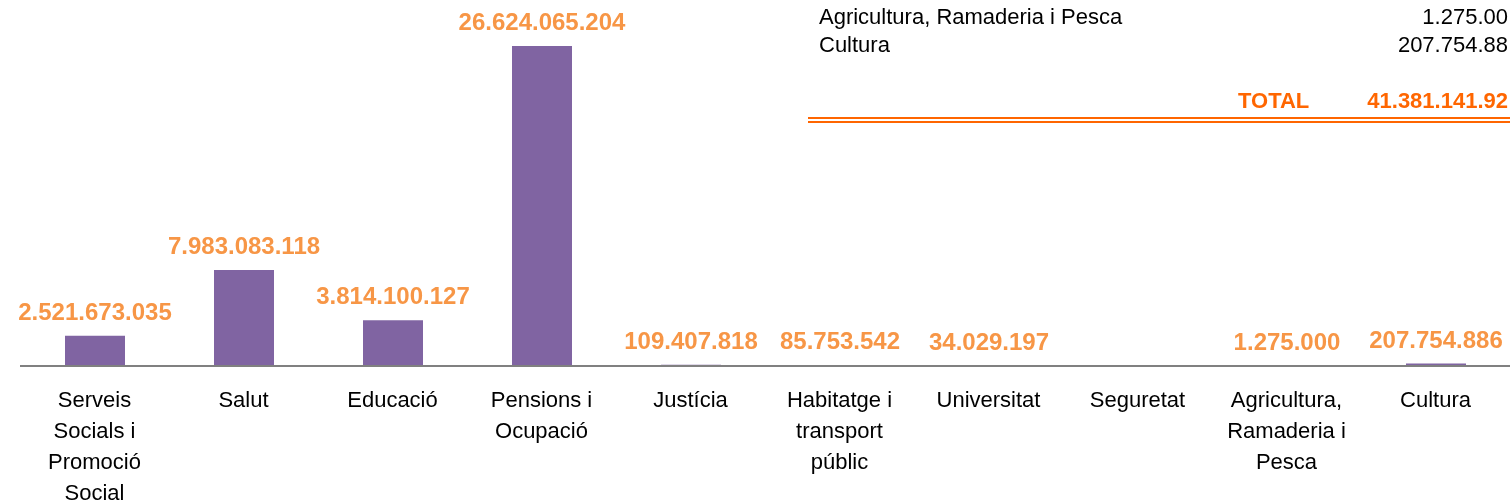 This screenshot has height=502, width=1510. Describe the element at coordinates (989, 341) in the screenshot. I see `data-label: 34.029.197` at that location.